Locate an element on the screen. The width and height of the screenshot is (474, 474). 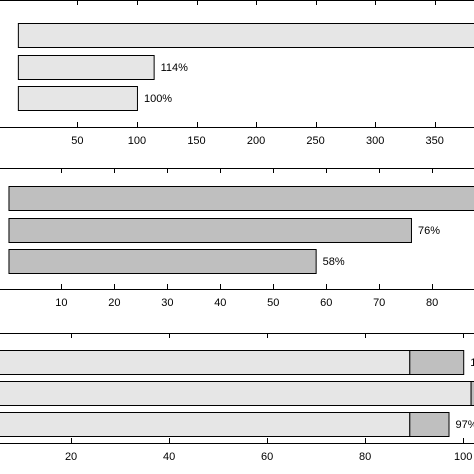
panel-1-bar-3-value-label: 100% is located at coordinates (158, 99).